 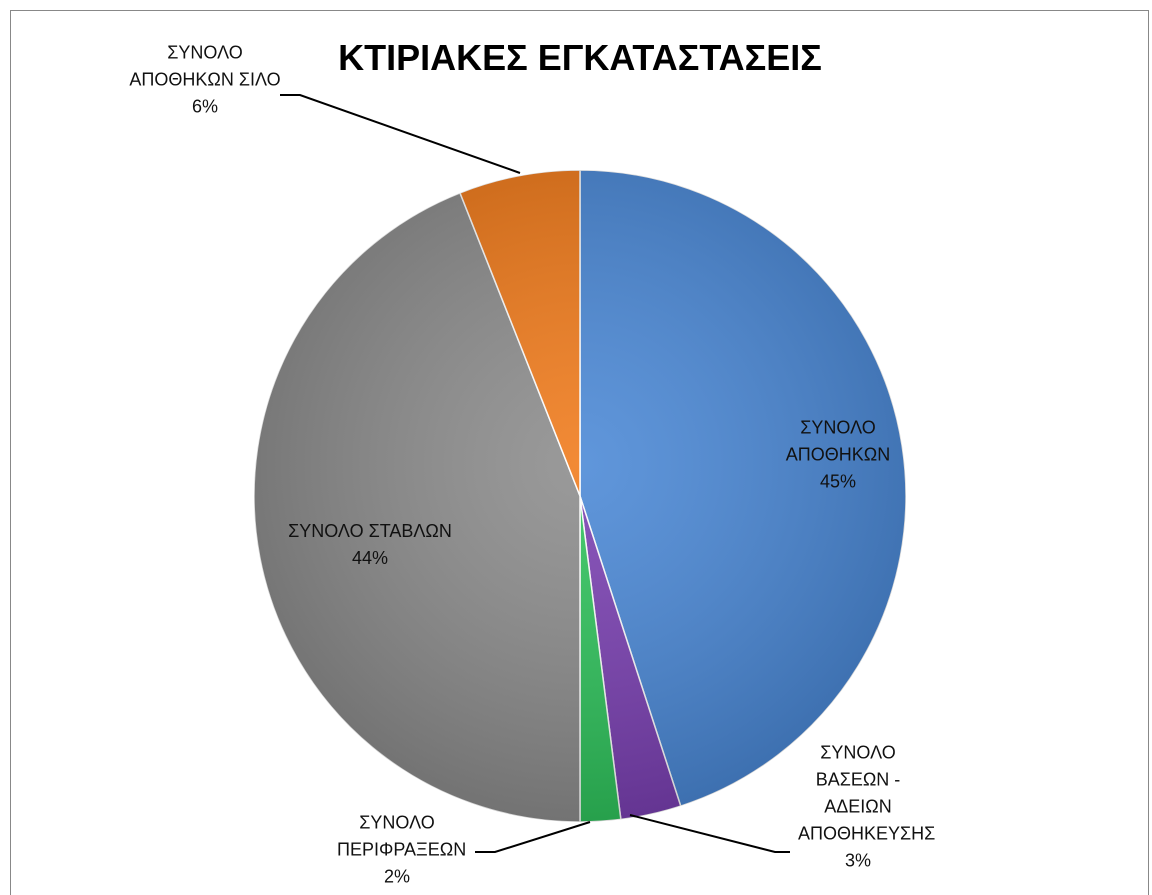 I want to click on slice-label: ΣΥΝΟΛΟ ΣΤΑΒΛΩΝ 44%, so click(x=370, y=545).